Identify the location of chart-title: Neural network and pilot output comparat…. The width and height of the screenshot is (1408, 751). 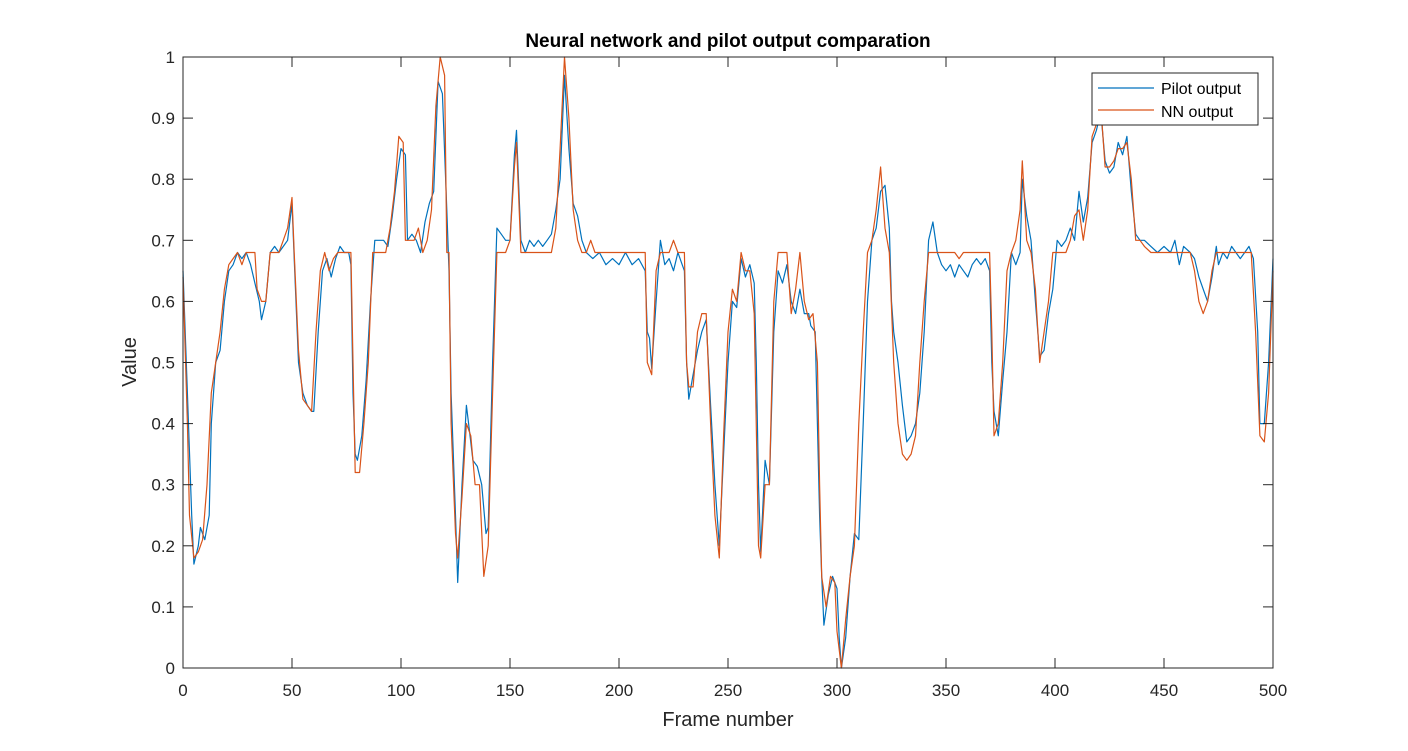
(727, 41).